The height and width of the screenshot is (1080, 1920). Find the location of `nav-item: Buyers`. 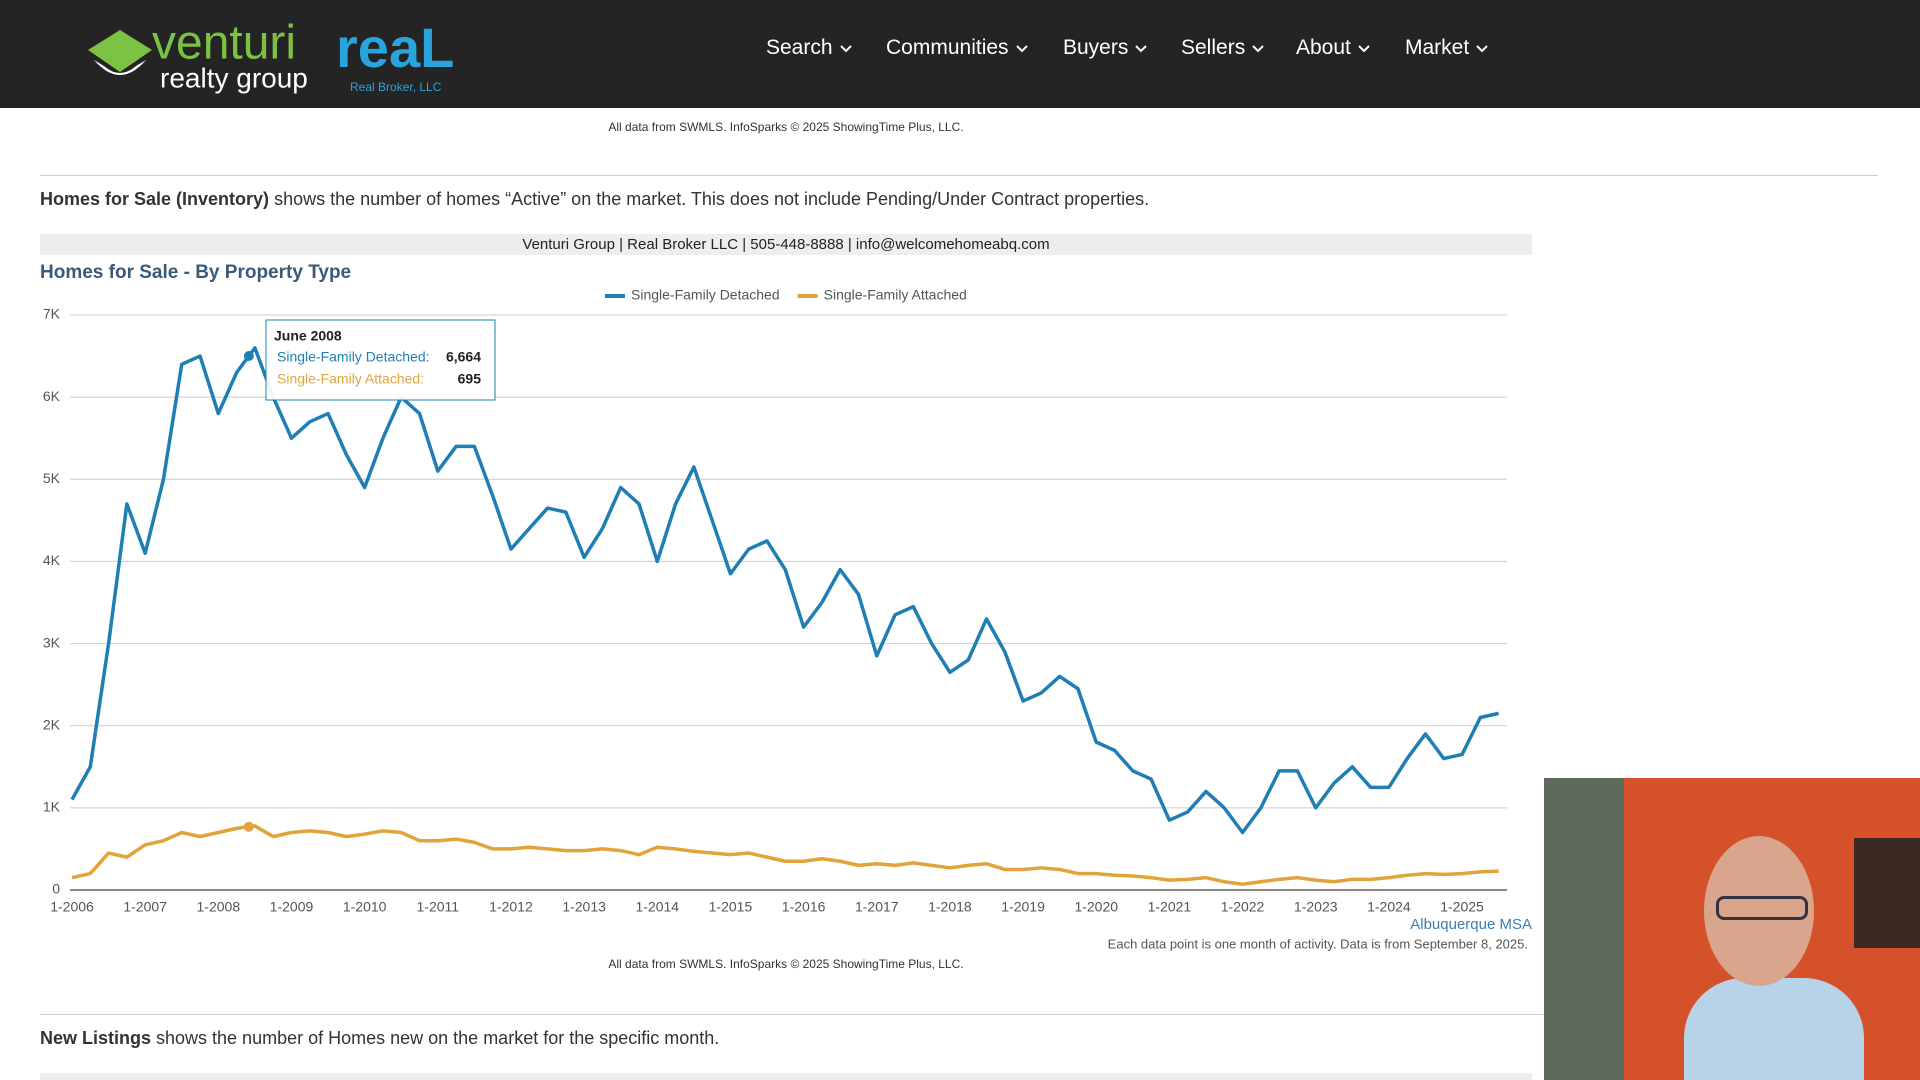

nav-item: Buyers is located at coordinates (1105, 48).